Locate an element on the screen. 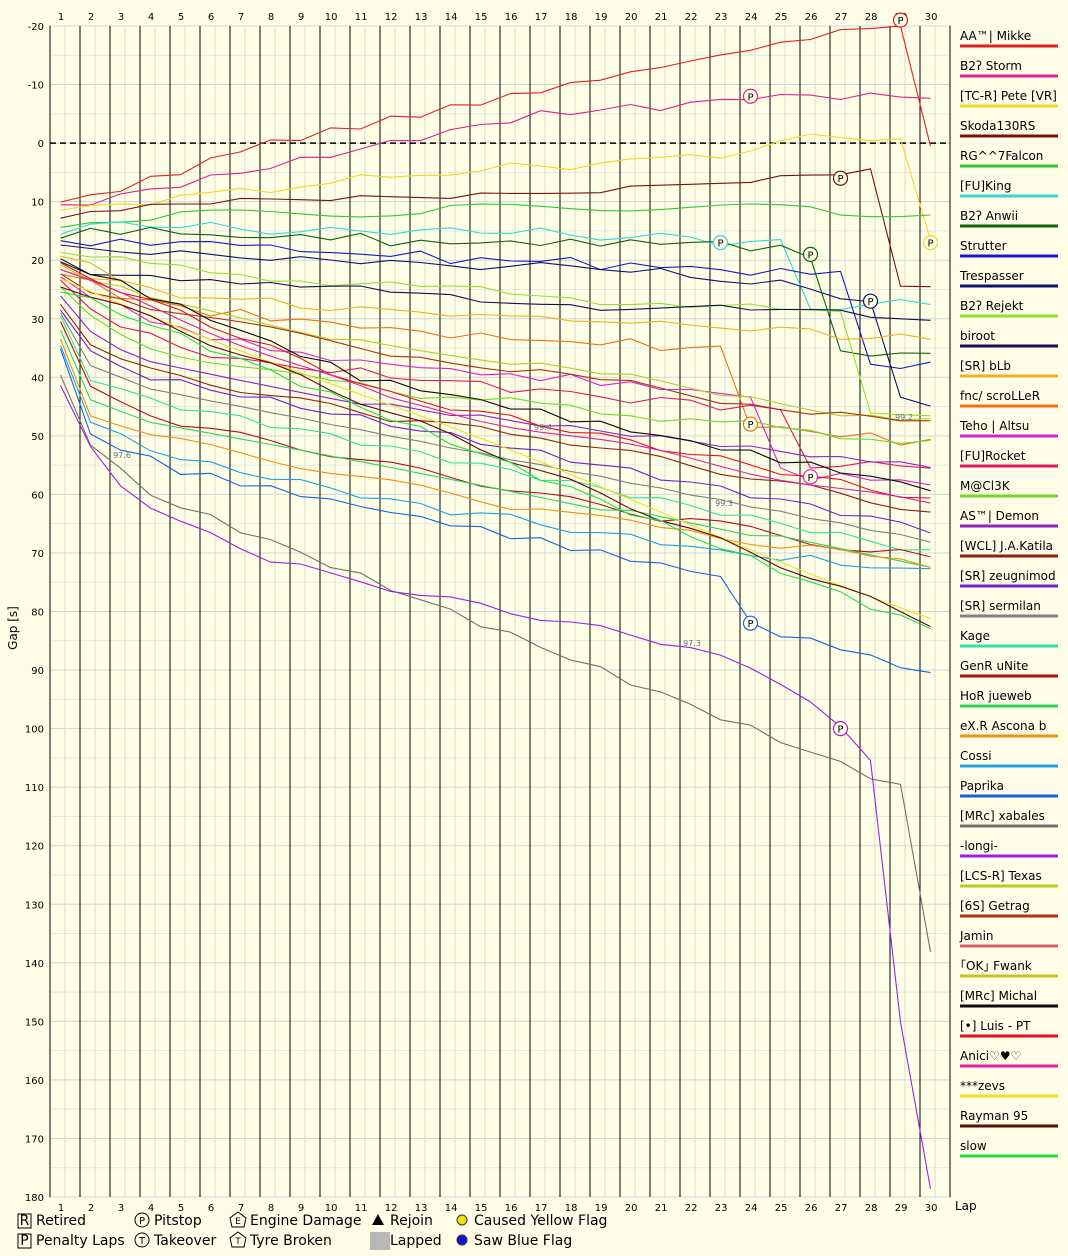  legend-entry-label: [WCL] J.A.Katila is located at coordinates (1006, 546).